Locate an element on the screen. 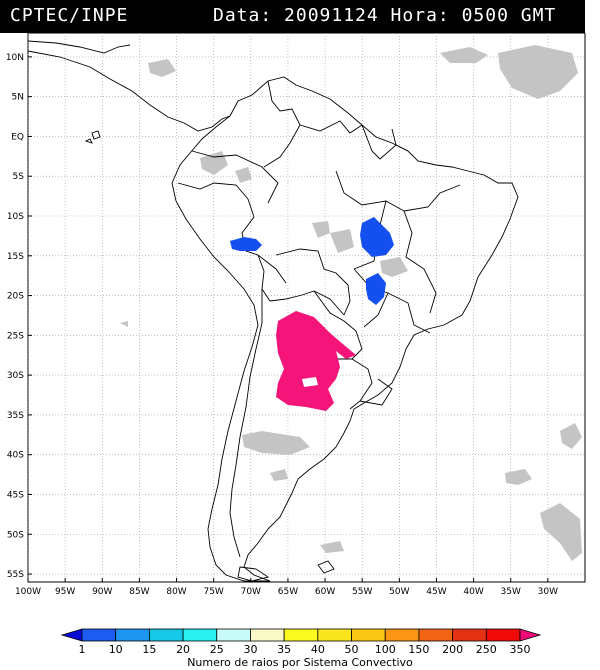 Image resolution: width=600 pixels, height=670 pixels. venezuela-guyana-border is located at coordinates (331, 127).